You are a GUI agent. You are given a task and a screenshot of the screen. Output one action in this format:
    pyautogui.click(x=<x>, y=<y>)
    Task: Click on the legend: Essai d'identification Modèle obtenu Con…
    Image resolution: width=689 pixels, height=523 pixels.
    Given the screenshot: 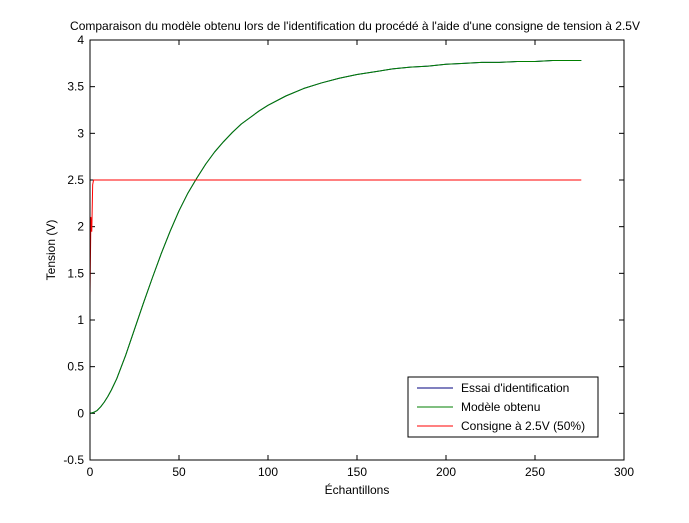 What is the action you would take?
    pyautogui.click(x=503, y=407)
    